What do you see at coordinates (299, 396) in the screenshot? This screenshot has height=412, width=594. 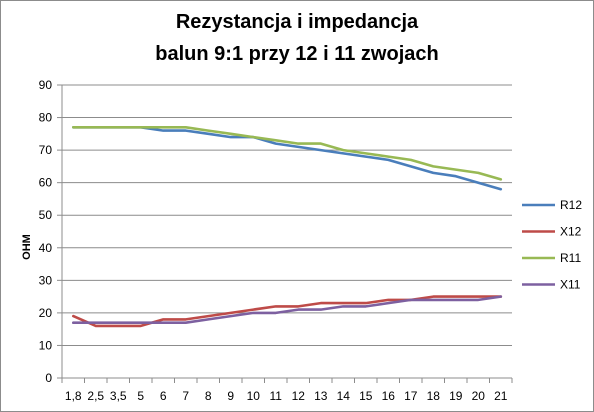 I see `x-tick-label: 12` at bounding box center [299, 396].